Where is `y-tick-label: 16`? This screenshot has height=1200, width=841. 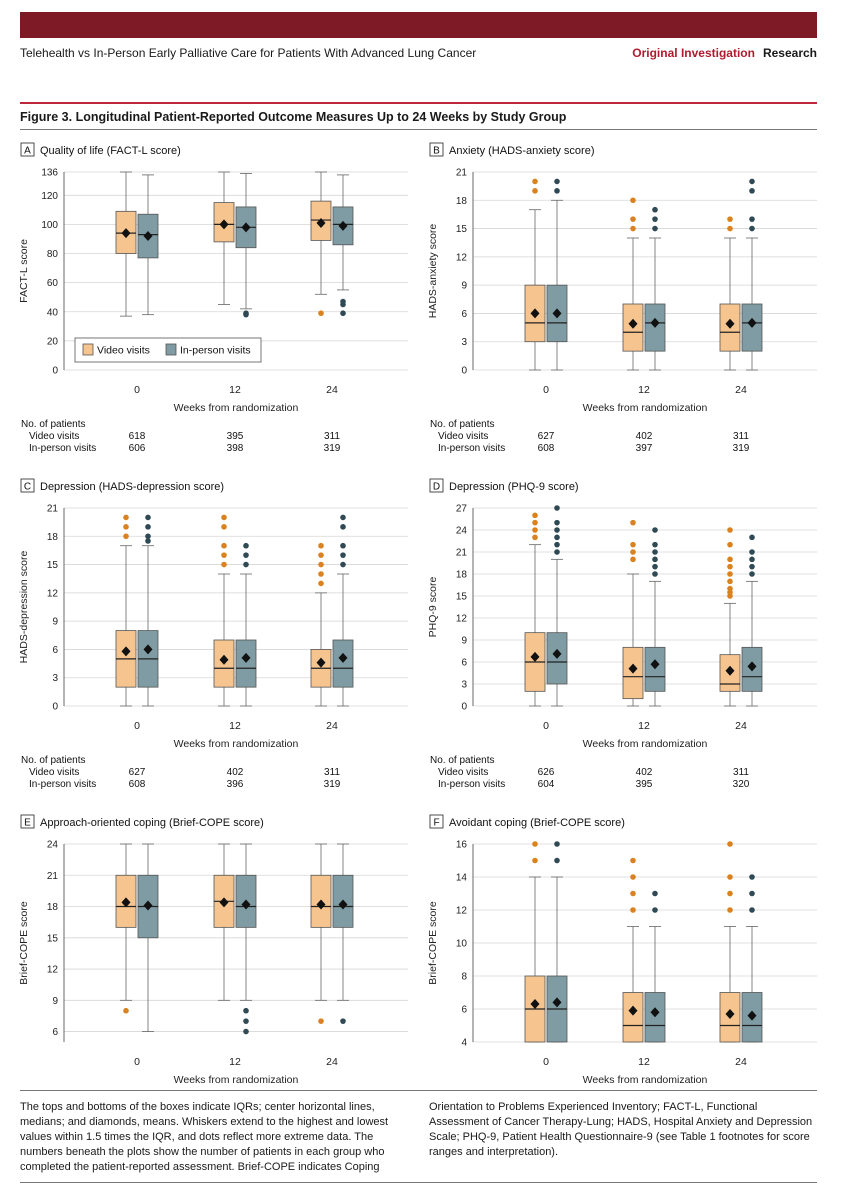
y-tick-label: 16 is located at coordinates (462, 845).